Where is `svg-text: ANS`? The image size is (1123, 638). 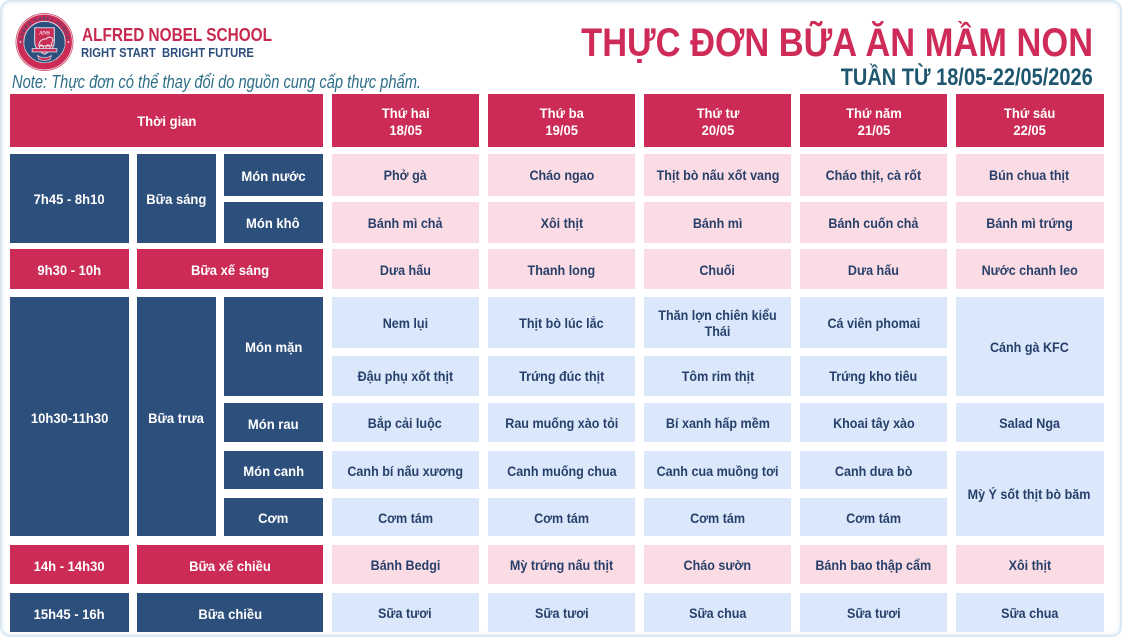
svg-text: ANS is located at coordinates (44, 33).